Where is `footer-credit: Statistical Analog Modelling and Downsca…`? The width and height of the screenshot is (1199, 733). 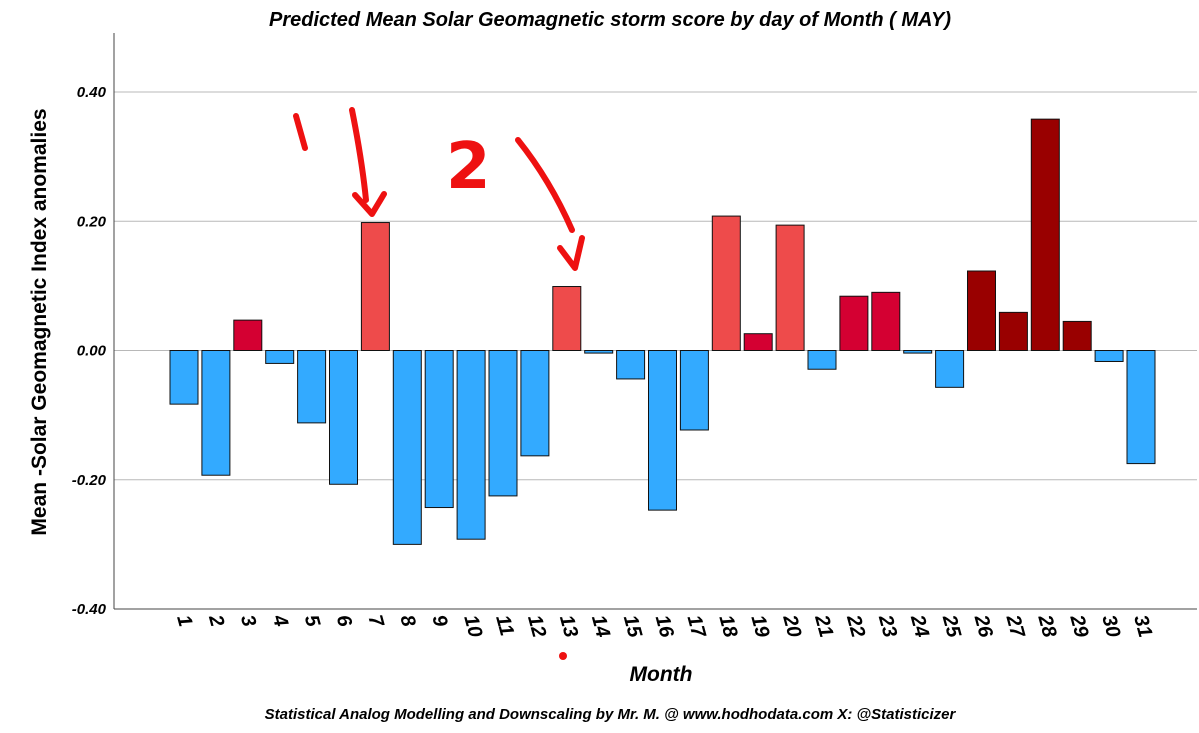 footer-credit: Statistical Analog Modelling and Downsca… is located at coordinates (611, 714).